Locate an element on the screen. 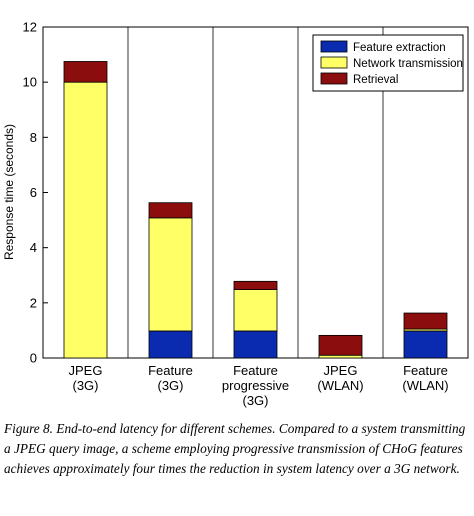 The image size is (474, 516). y-tick-label: 6 is located at coordinates (33, 192).